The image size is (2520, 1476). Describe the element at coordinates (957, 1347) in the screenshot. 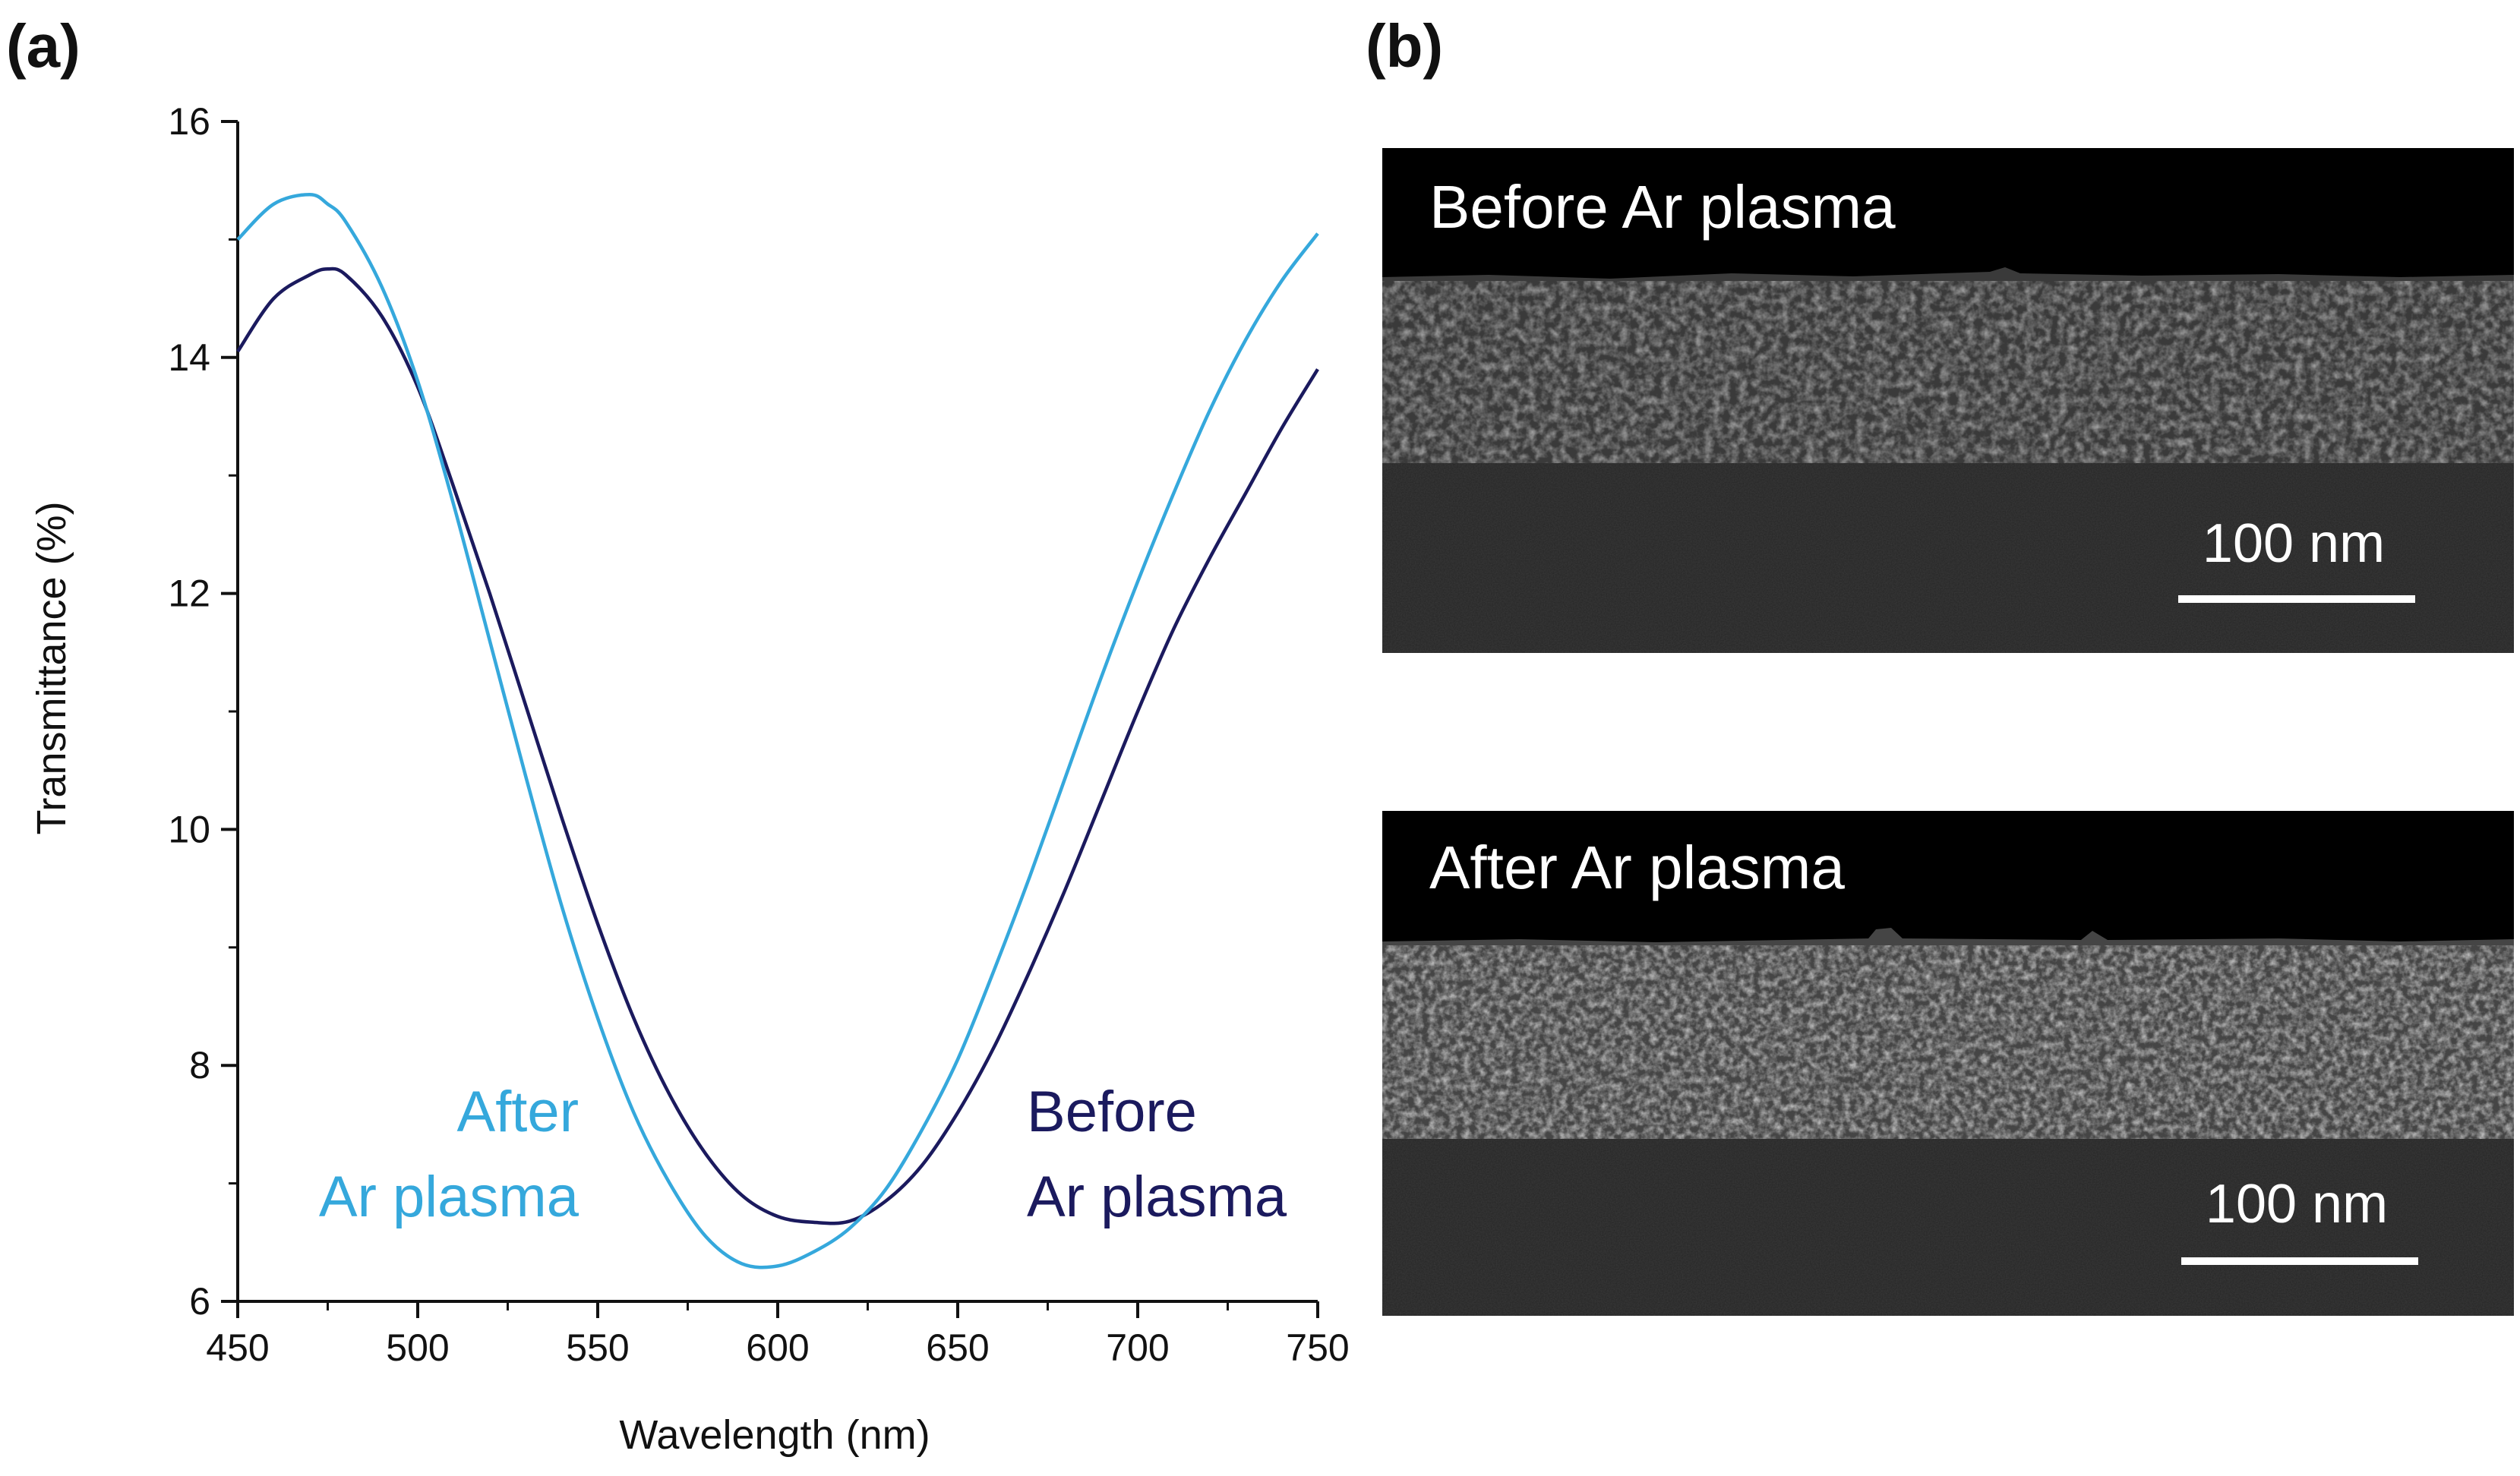

I see `x-tick-label: 650` at that location.